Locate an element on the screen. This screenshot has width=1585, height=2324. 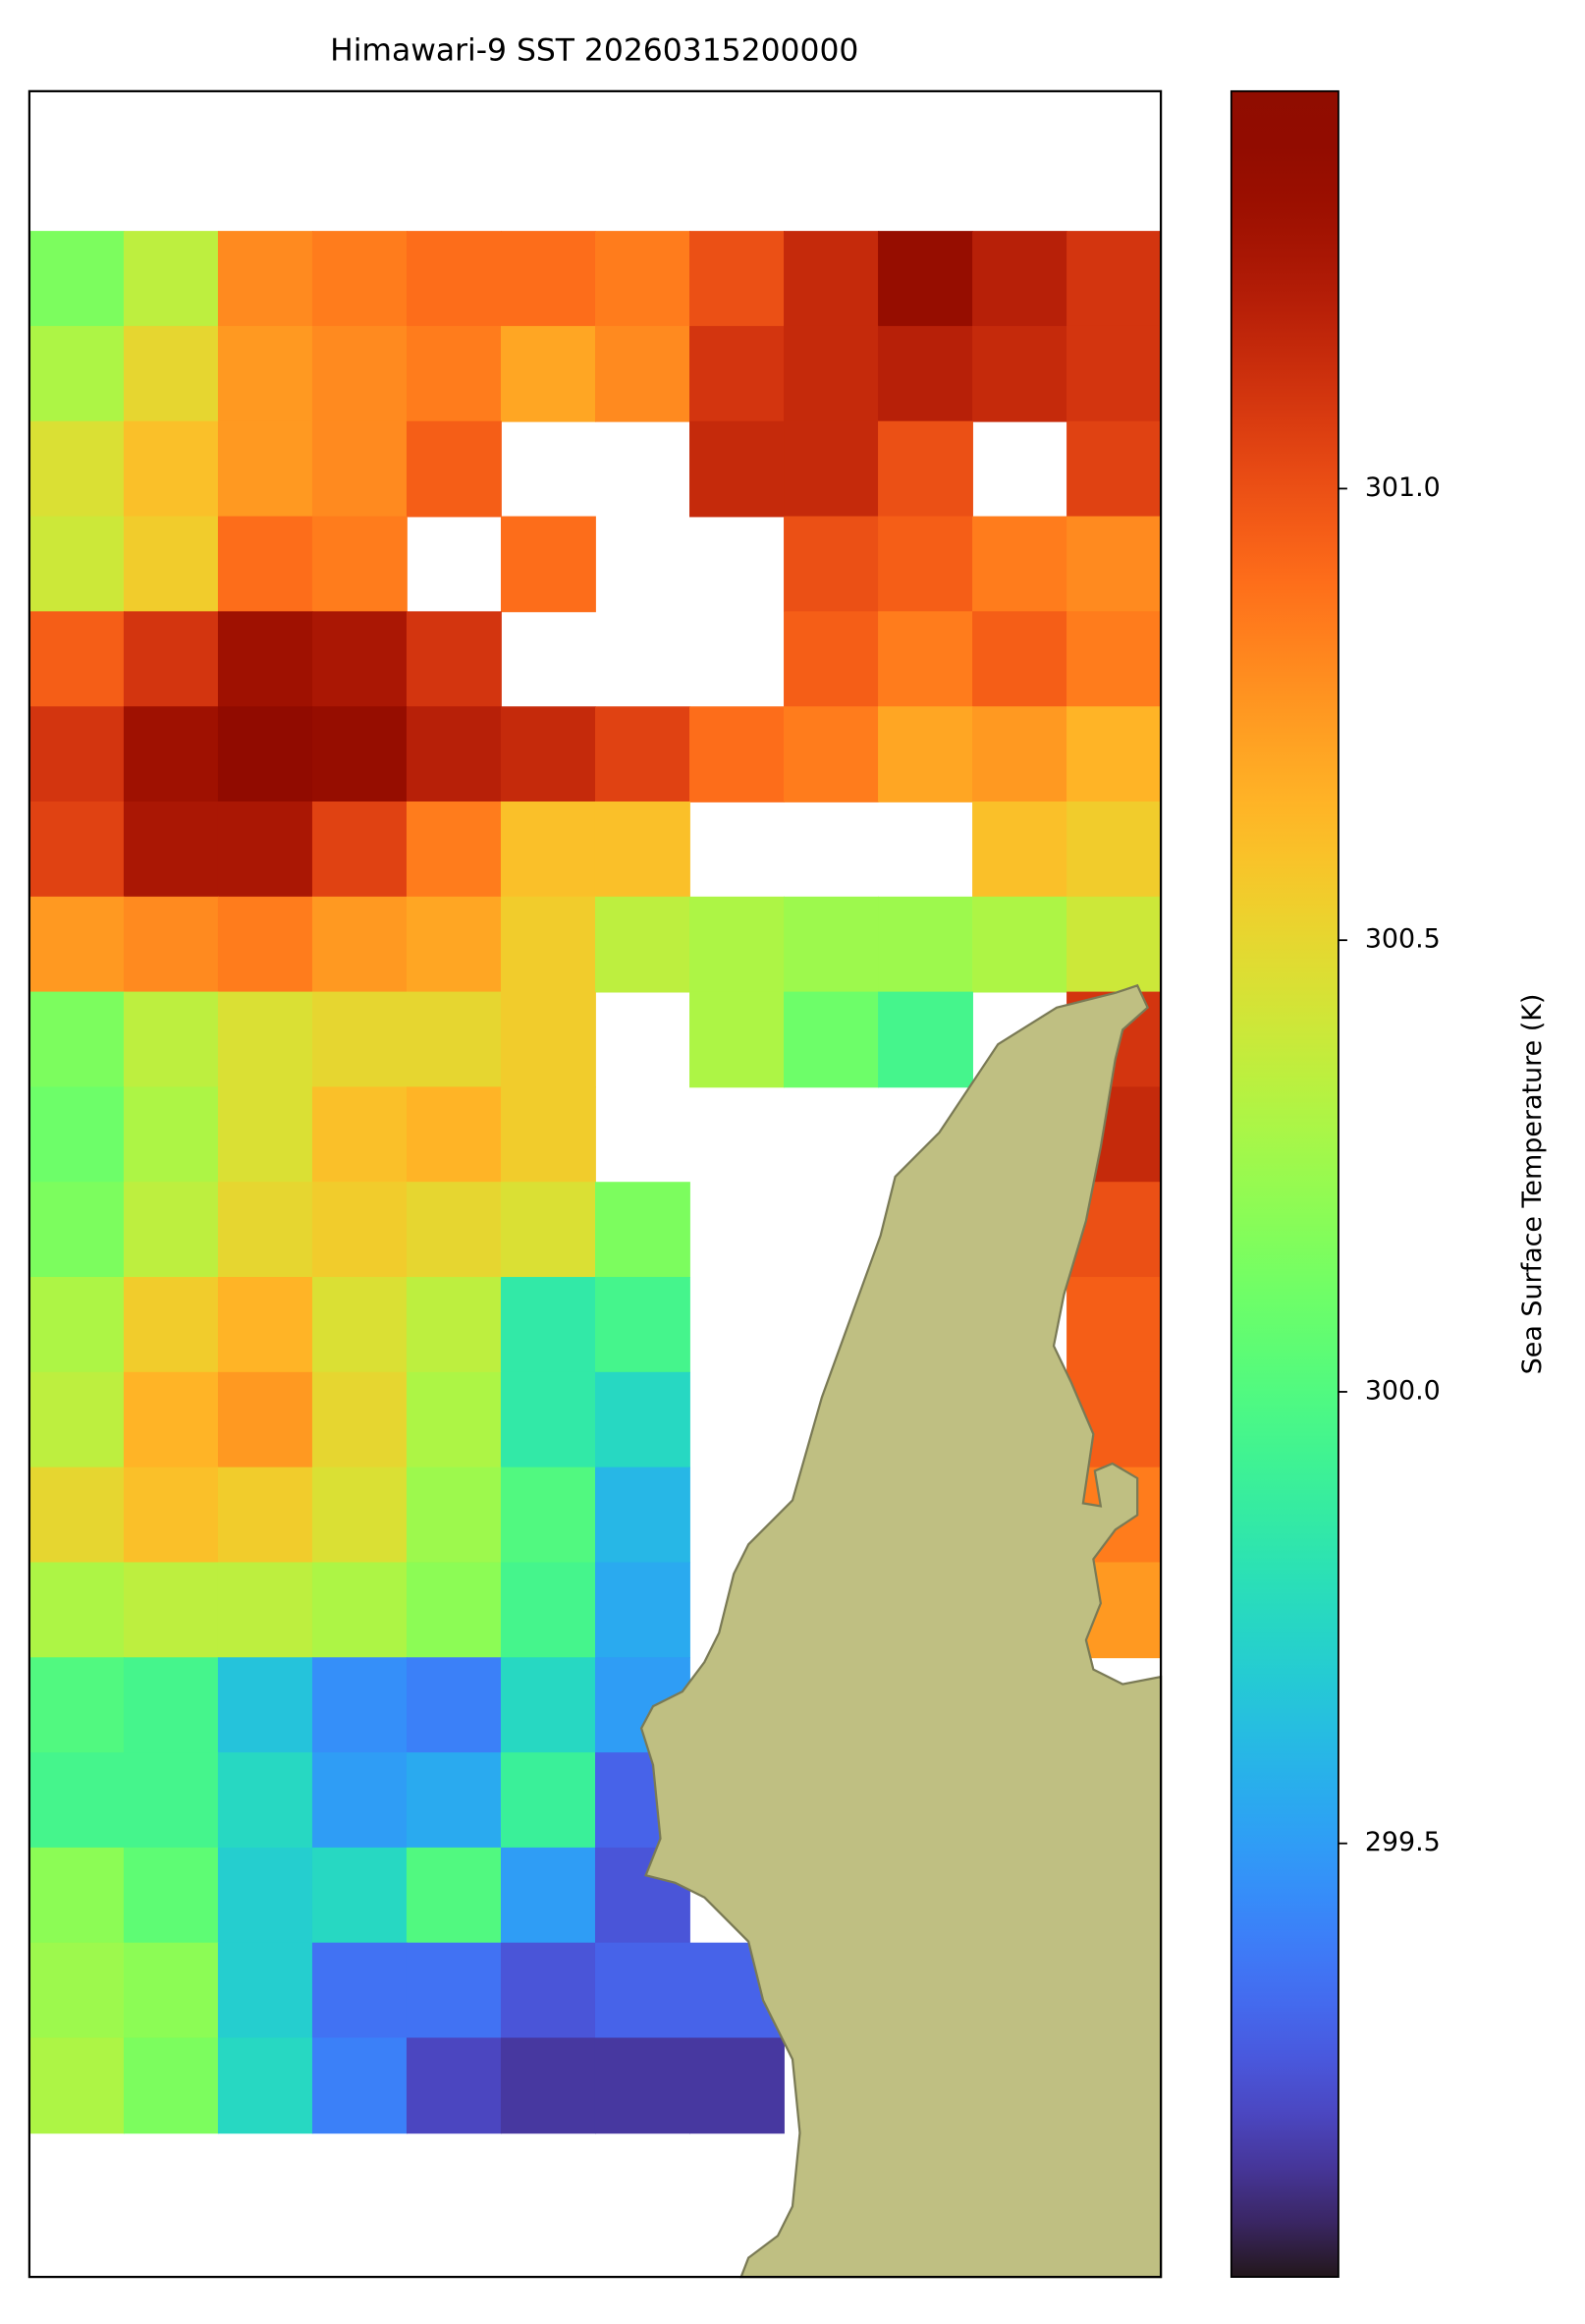
colorbar-tick-label: 300.5 is located at coordinates (1403, 939).